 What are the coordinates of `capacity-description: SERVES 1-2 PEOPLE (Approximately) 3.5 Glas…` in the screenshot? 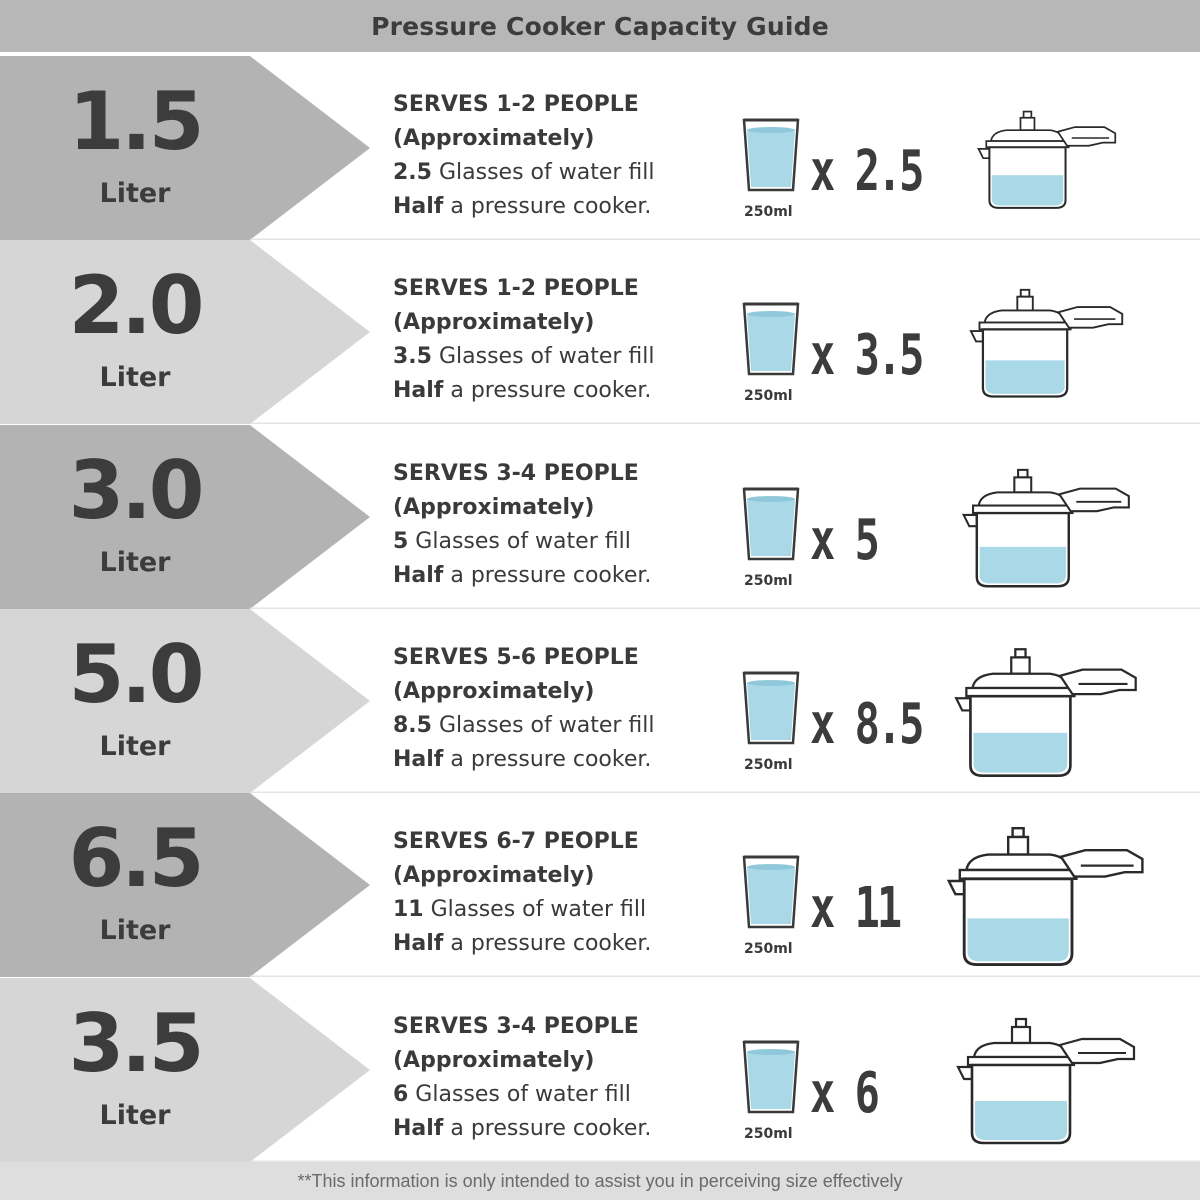 It's located at (563, 340).